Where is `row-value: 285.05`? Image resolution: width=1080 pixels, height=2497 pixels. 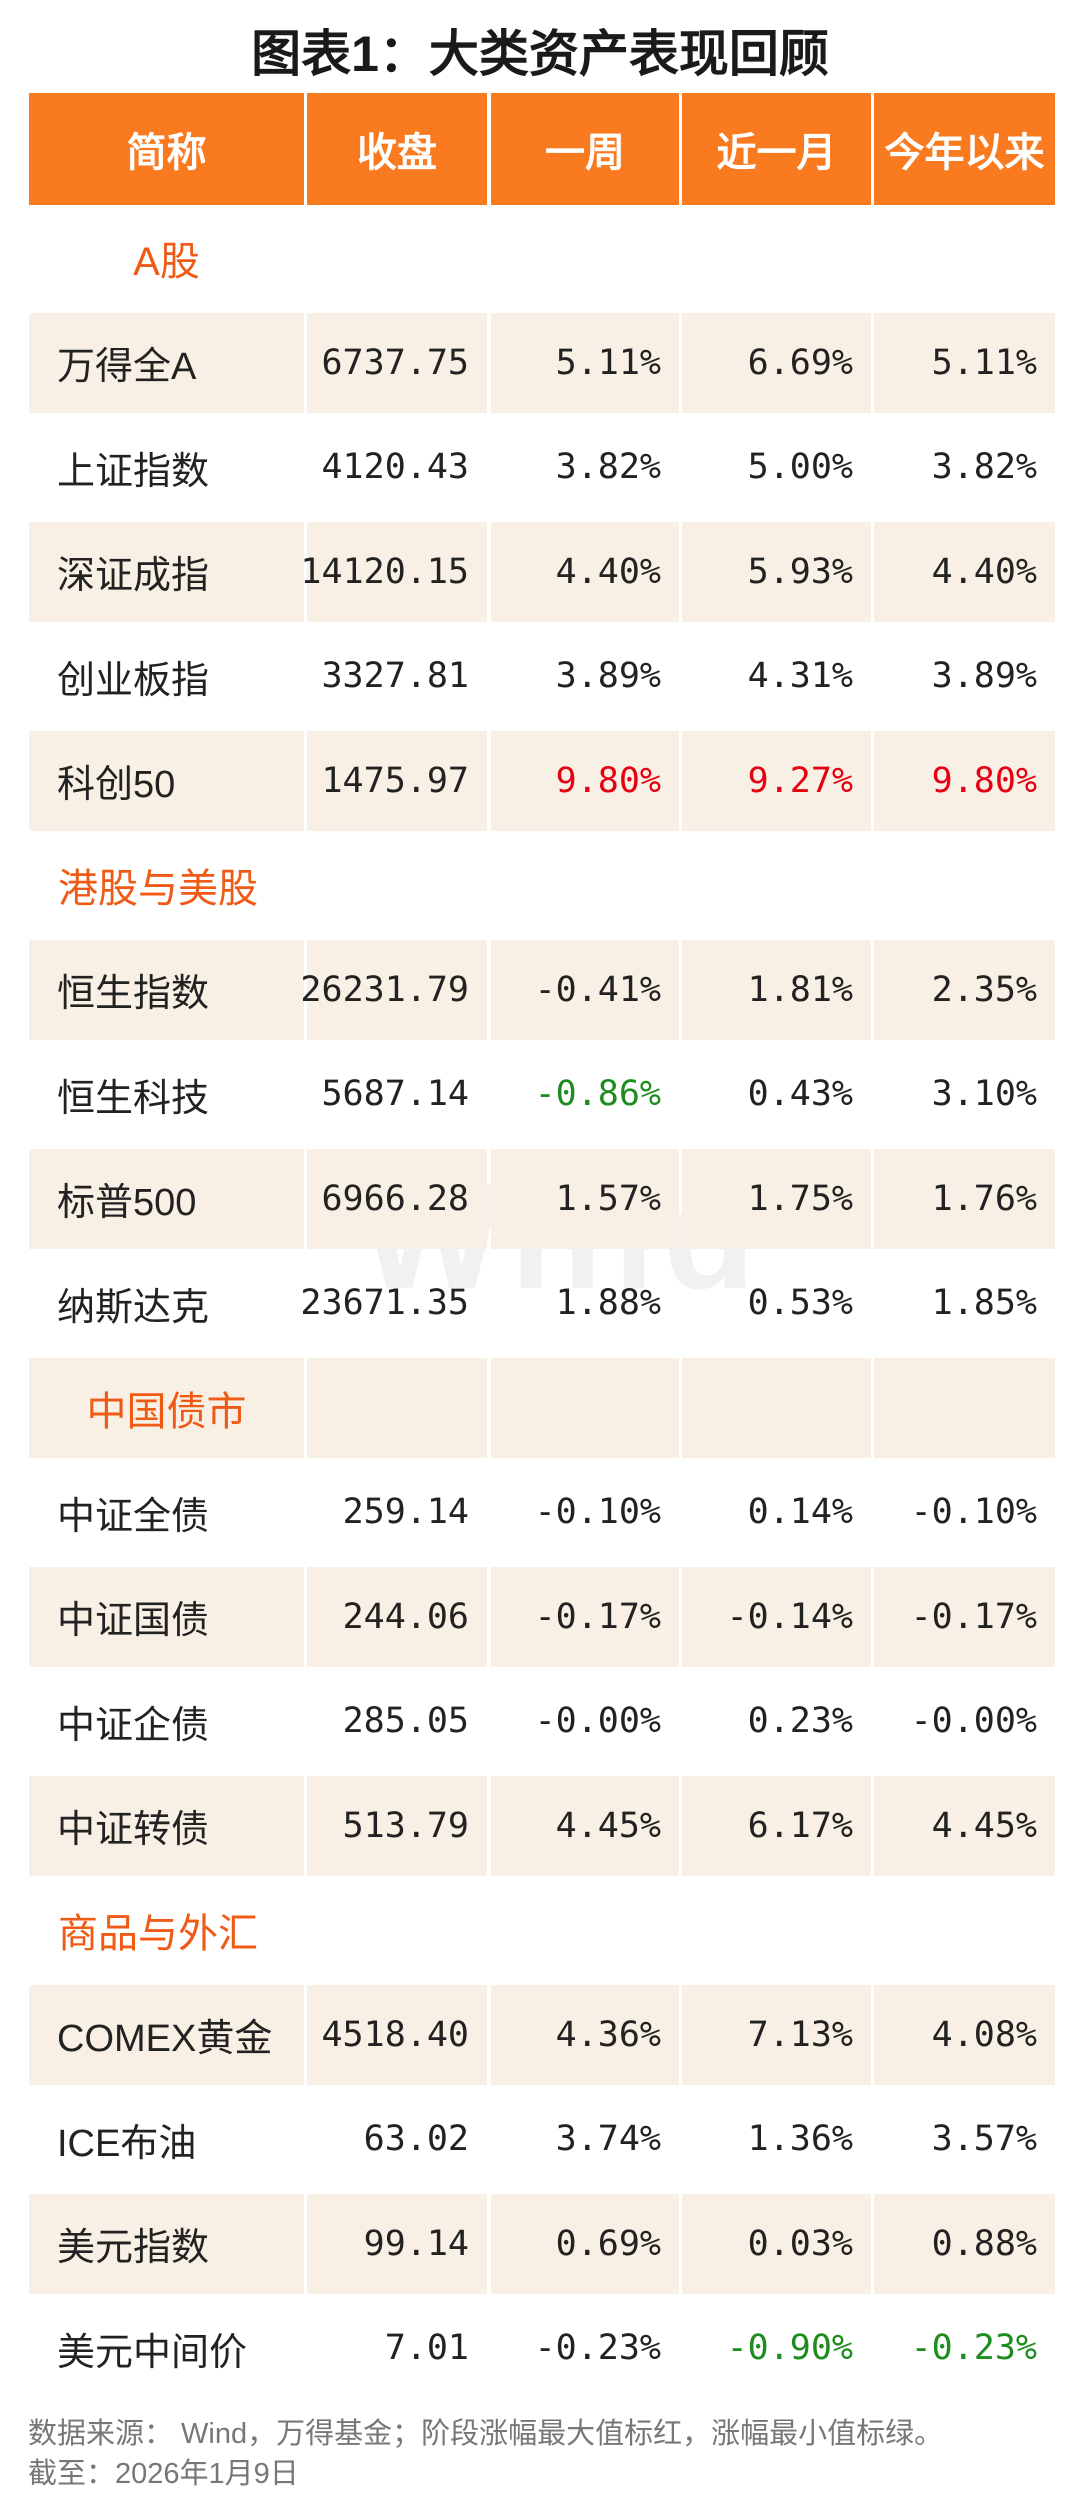
row-value: 285.05 is located at coordinates (405, 1721).